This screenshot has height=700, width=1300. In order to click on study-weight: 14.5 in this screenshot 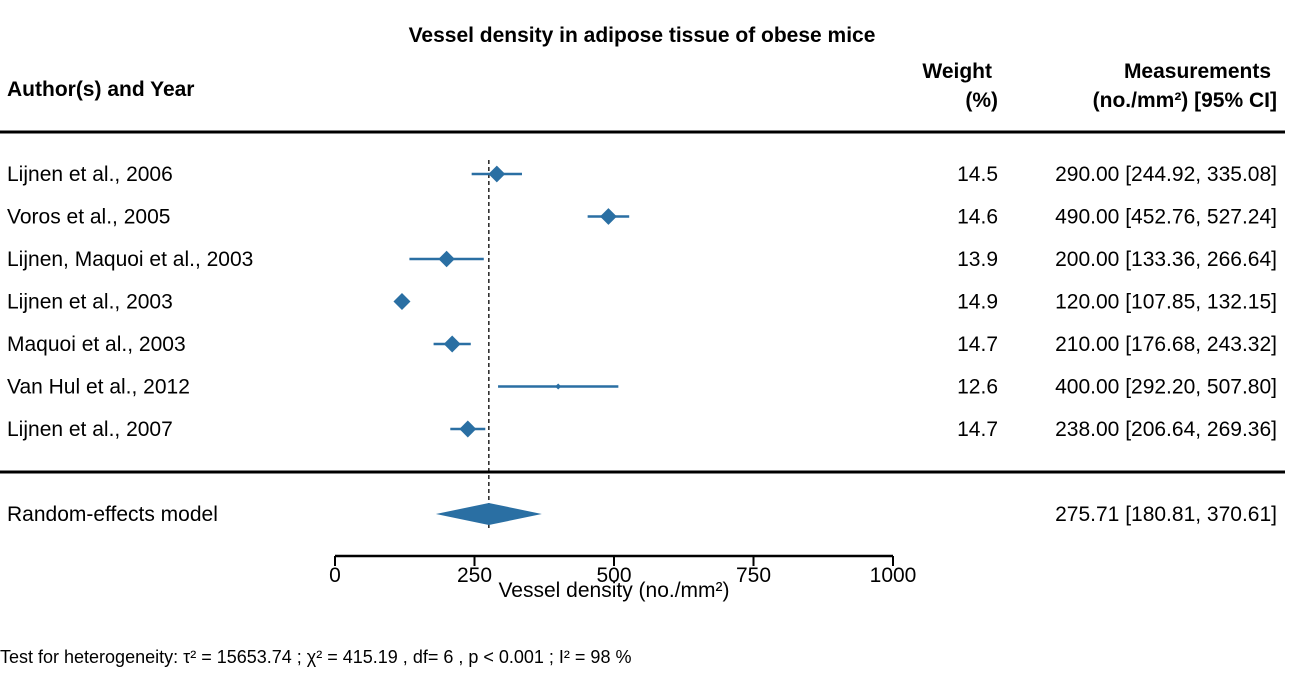, I will do `click(977, 174)`.